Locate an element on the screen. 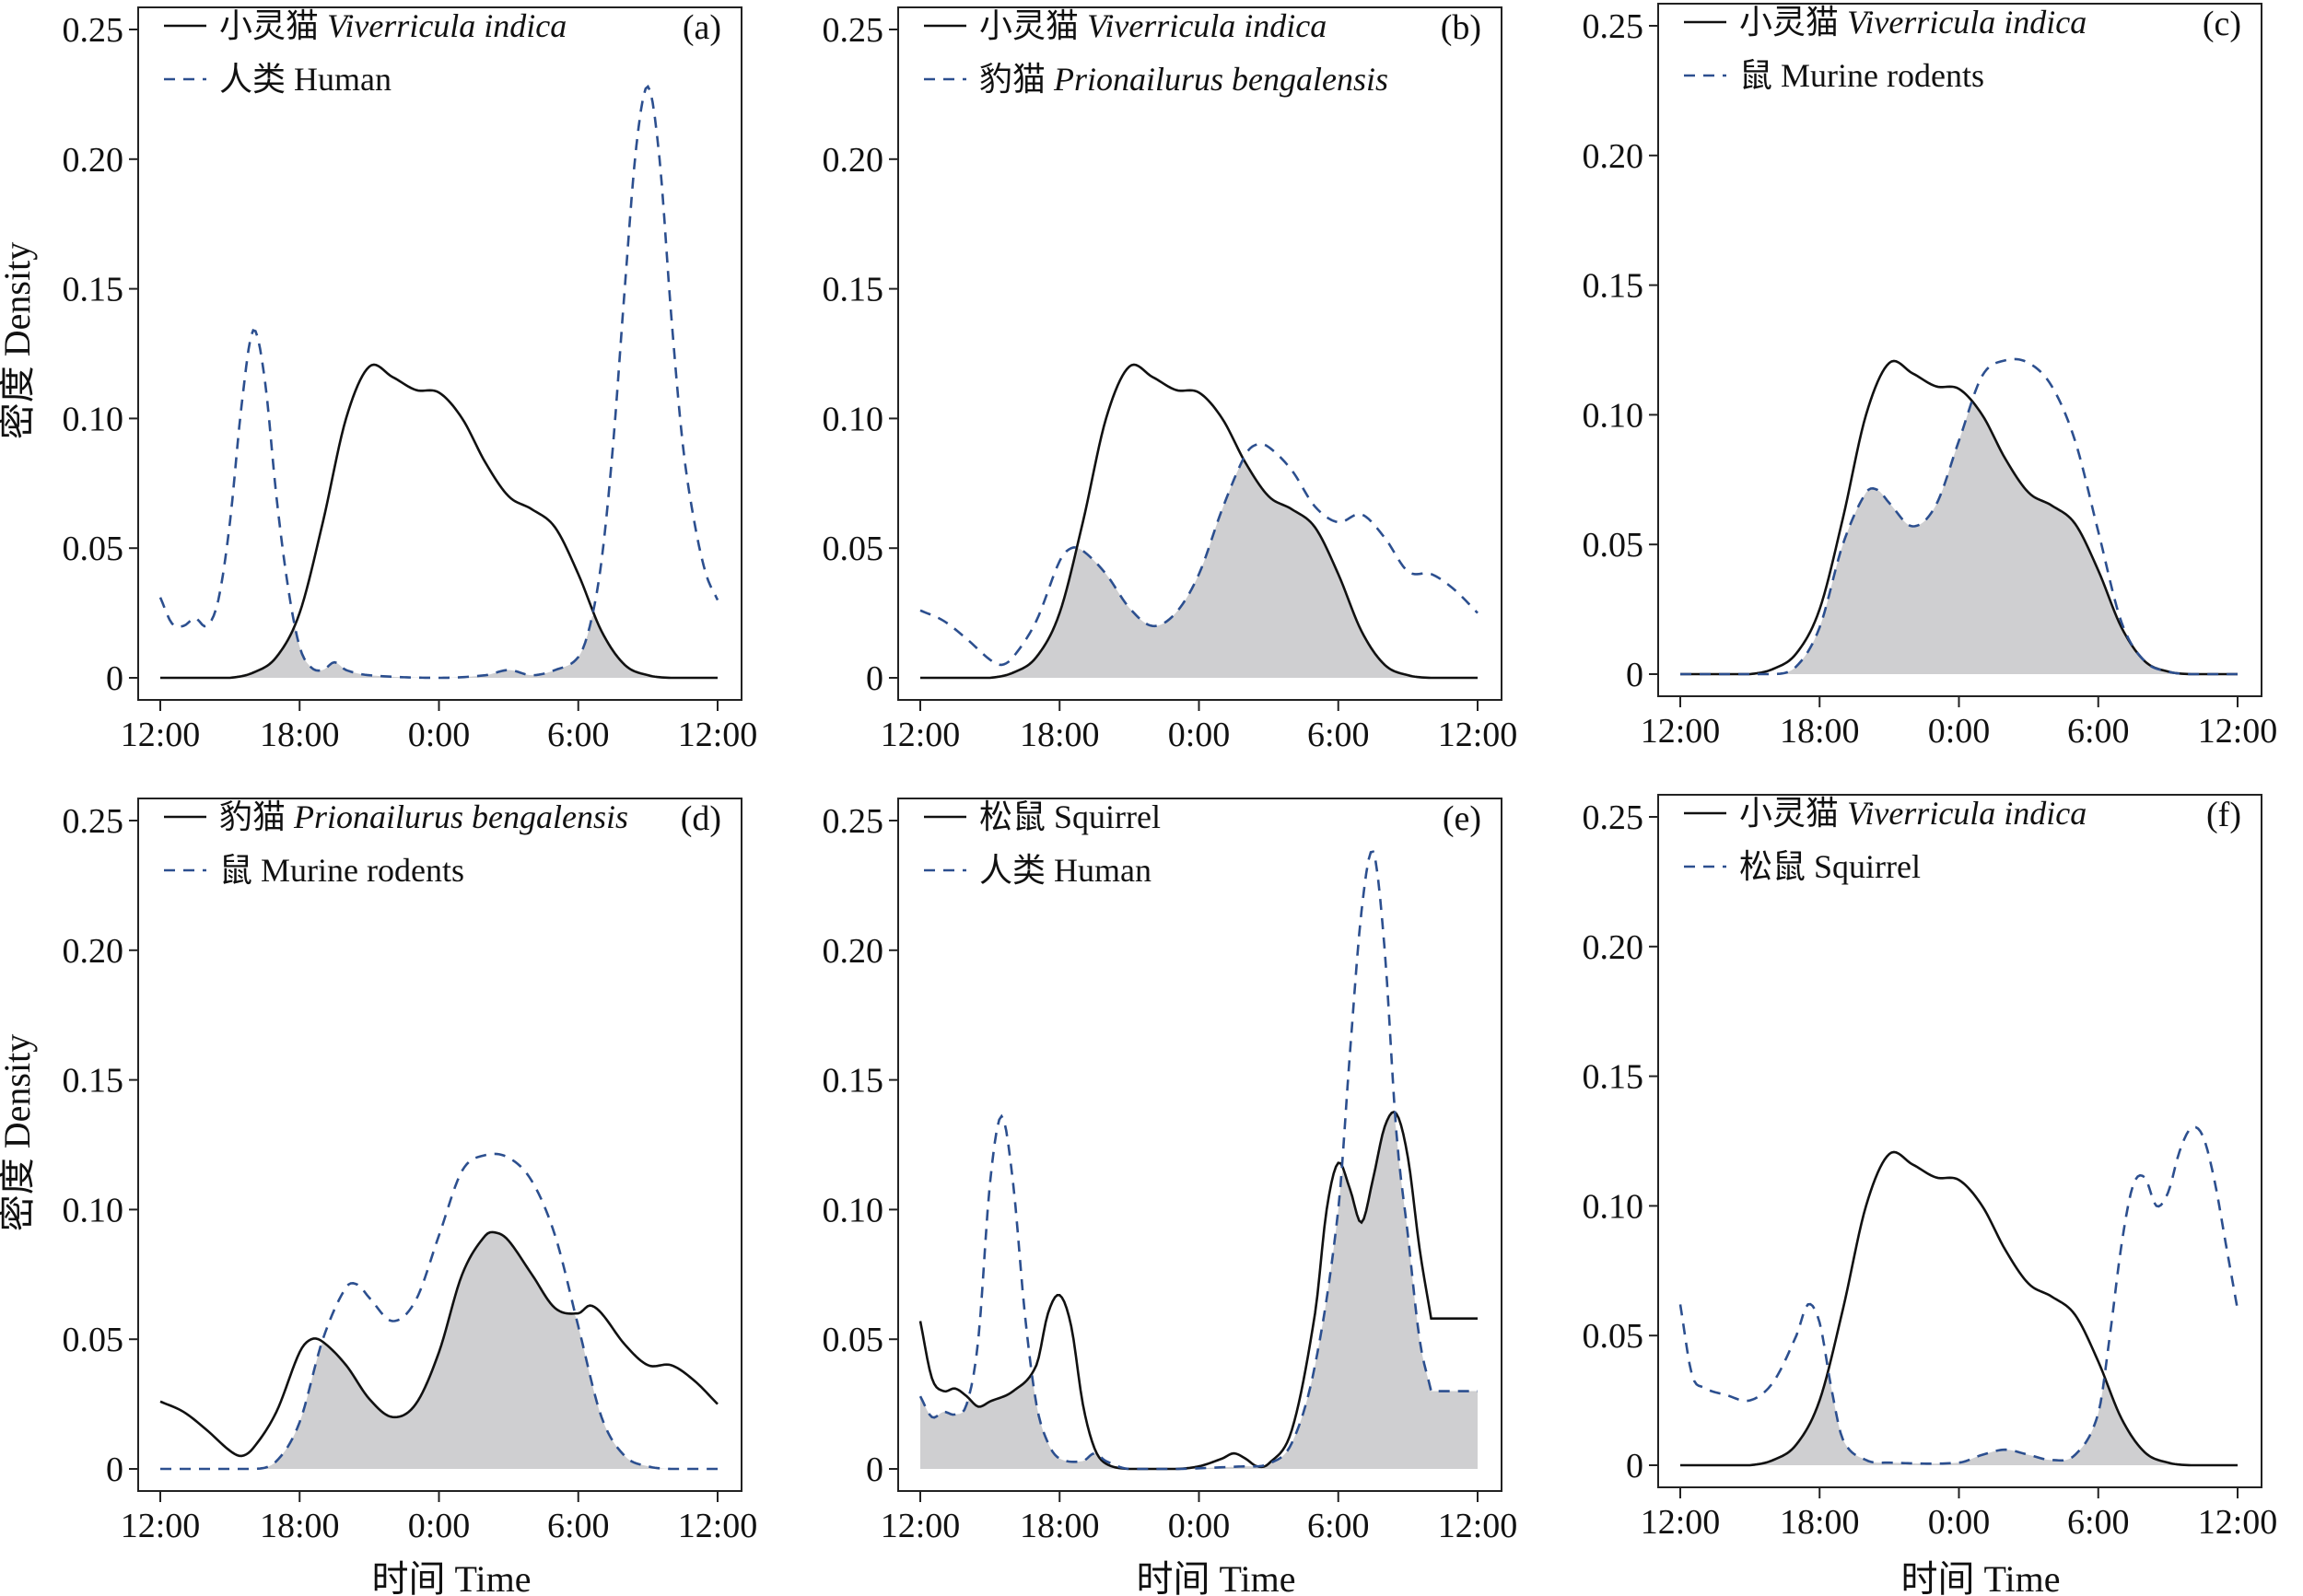 This screenshot has width=2303, height=1596. legend-label: 人类 Human is located at coordinates (1066, 871).